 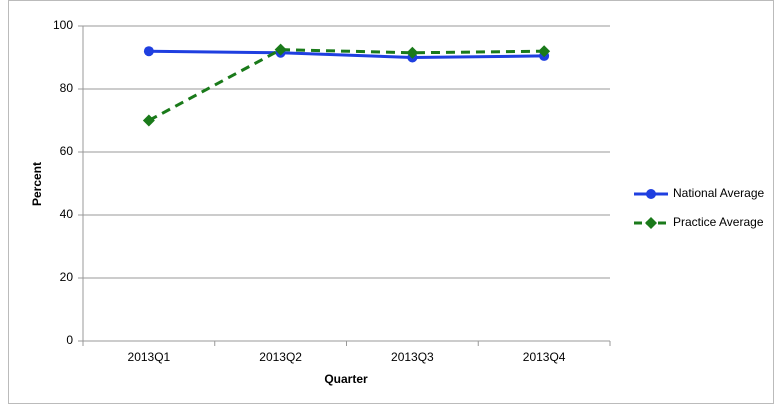 What do you see at coordinates (63, 25) in the screenshot?
I see `y-tick-label: 100` at bounding box center [63, 25].